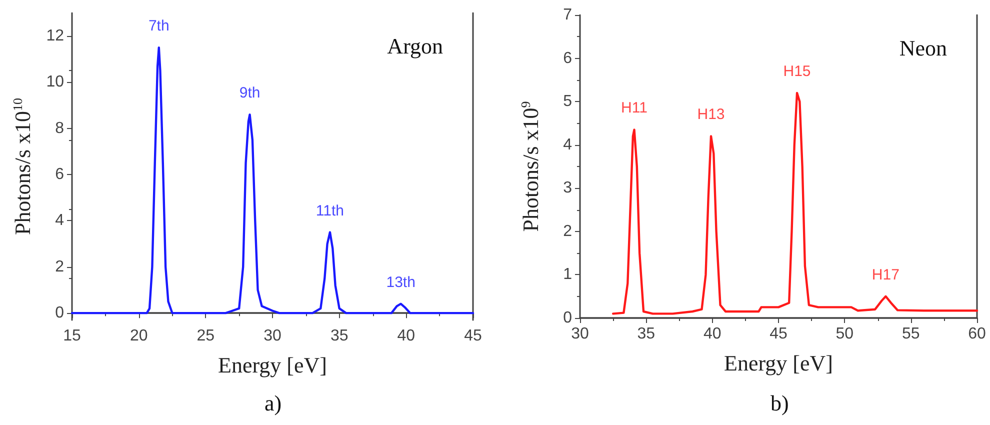  Describe the element at coordinates (567, 101) in the screenshot. I see `y-tick-label: 5` at that location.